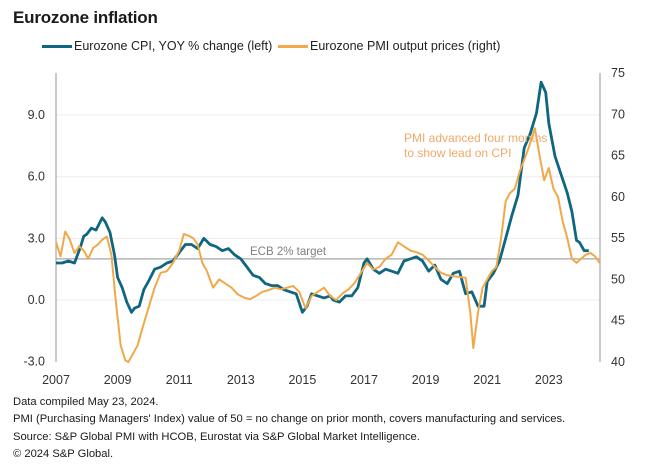 This screenshot has height=465, width=656. I want to click on note-data-compiled: Data compiled May 23, 2024., so click(86, 402).